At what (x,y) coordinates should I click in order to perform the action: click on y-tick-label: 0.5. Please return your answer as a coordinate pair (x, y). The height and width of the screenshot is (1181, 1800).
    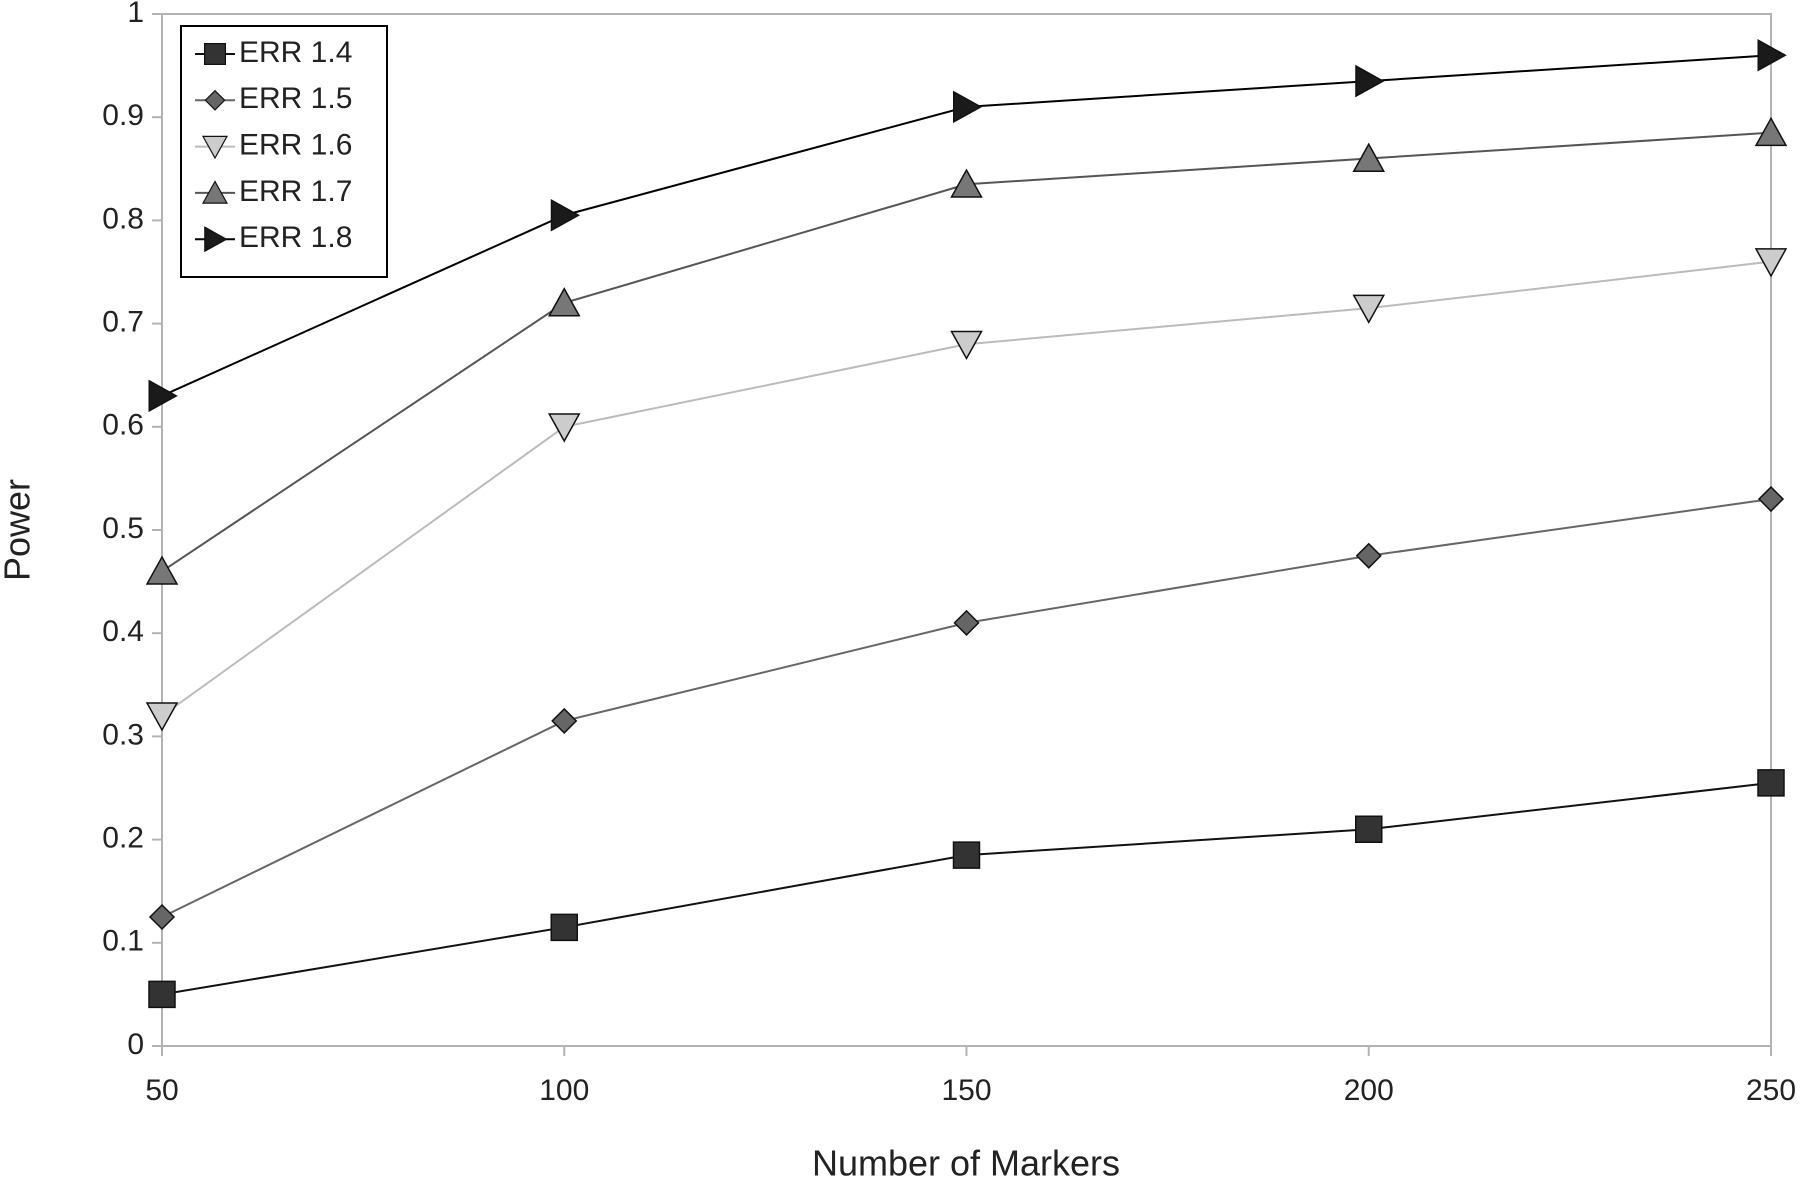
    Looking at the image, I should click on (123, 528).